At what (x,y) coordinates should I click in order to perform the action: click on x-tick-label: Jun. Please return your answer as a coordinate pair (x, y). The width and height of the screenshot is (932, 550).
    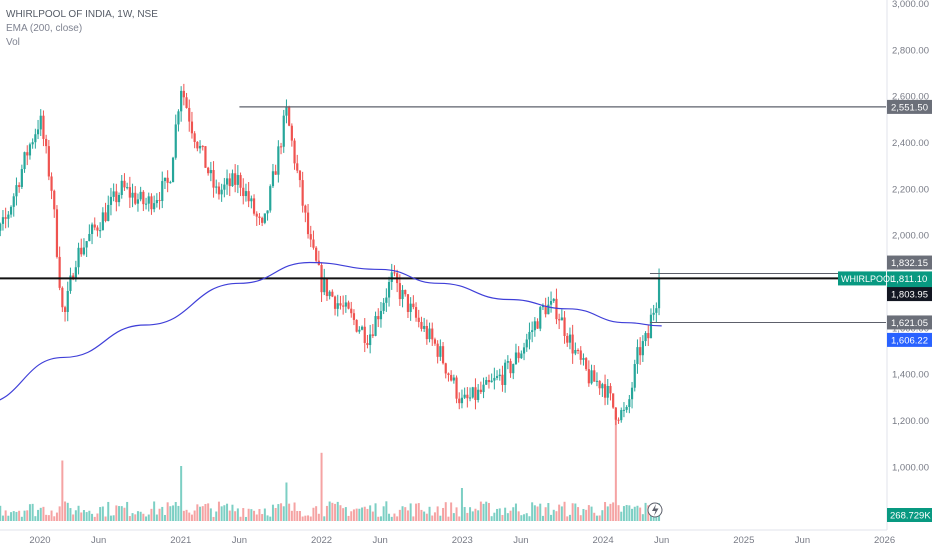
    Looking at the image, I should click on (239, 540).